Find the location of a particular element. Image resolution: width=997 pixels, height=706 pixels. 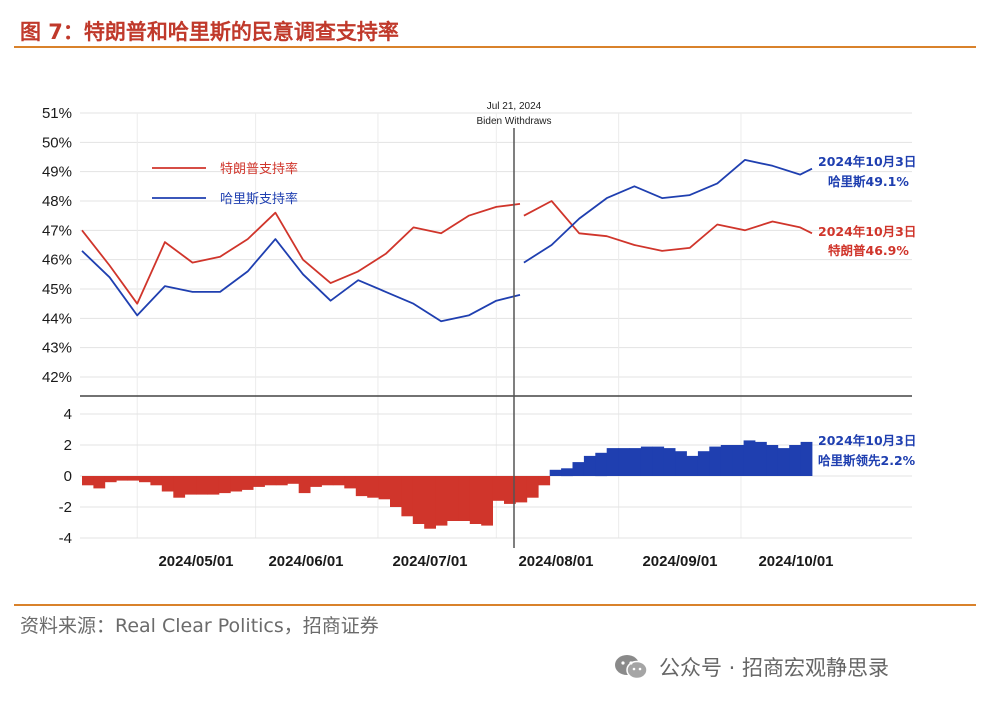

x-tick-label: 2024/07/01 is located at coordinates (429, 561).